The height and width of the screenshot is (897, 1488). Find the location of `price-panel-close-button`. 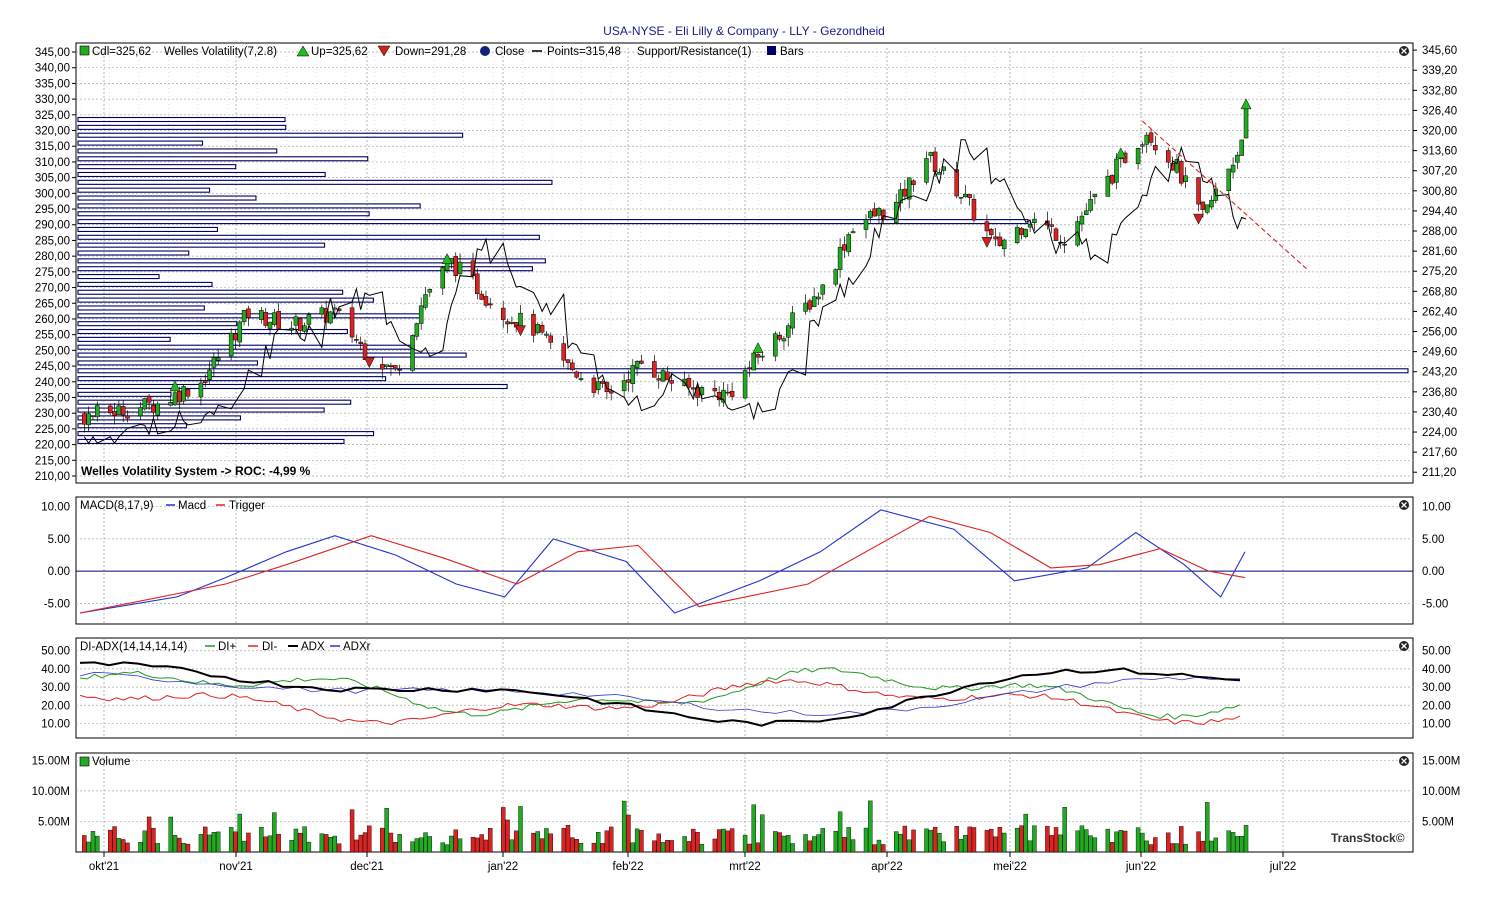

price-panel-close-button is located at coordinates (1404, 51).